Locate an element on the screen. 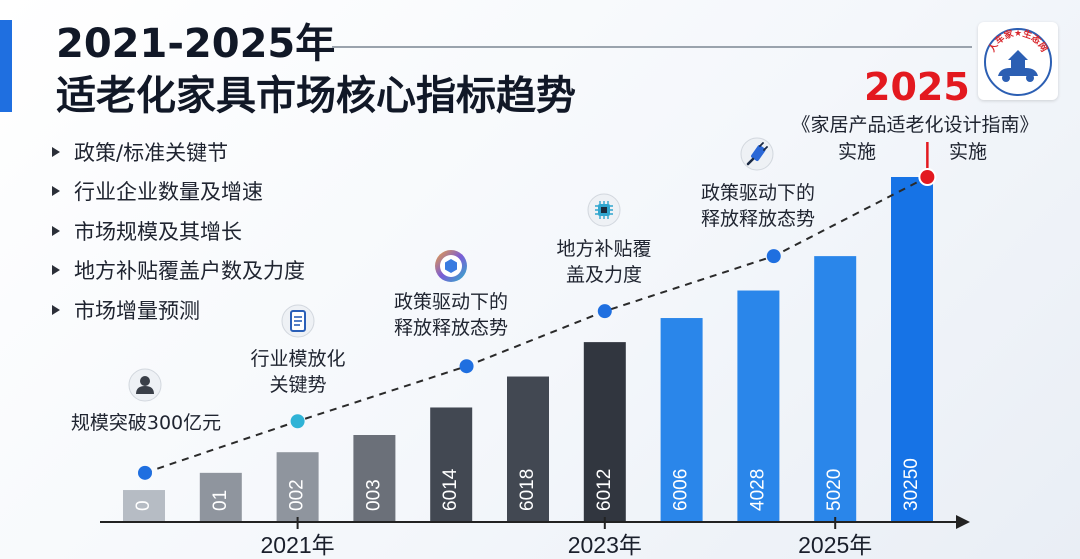  indicator-item: 市场增量预测 is located at coordinates (178, 310).